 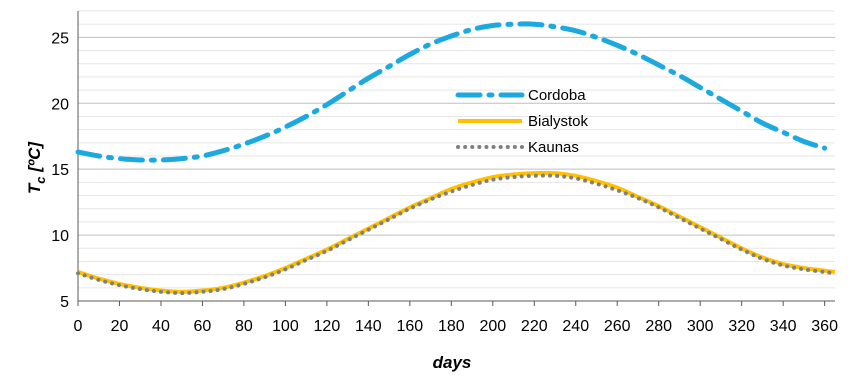 What do you see at coordinates (522, 121) in the screenshot?
I see `legend: Cordoba Bialystok Kaunas` at bounding box center [522, 121].